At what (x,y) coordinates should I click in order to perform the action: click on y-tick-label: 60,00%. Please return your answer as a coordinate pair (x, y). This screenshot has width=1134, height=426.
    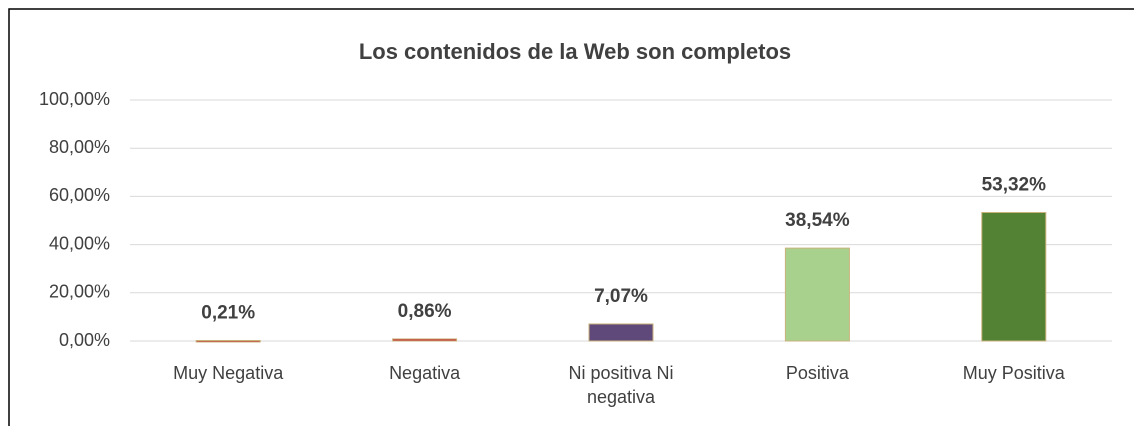
    Looking at the image, I should click on (79, 195).